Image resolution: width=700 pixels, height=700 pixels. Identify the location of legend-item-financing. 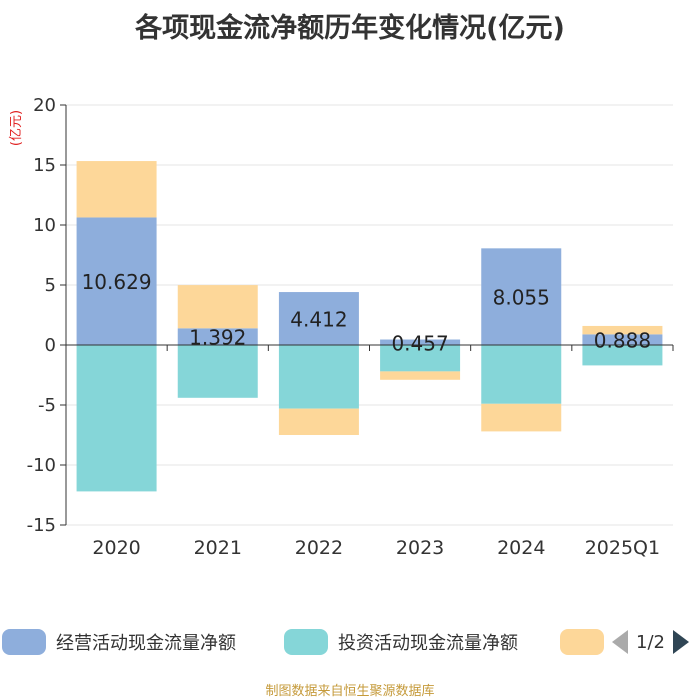
(582, 642).